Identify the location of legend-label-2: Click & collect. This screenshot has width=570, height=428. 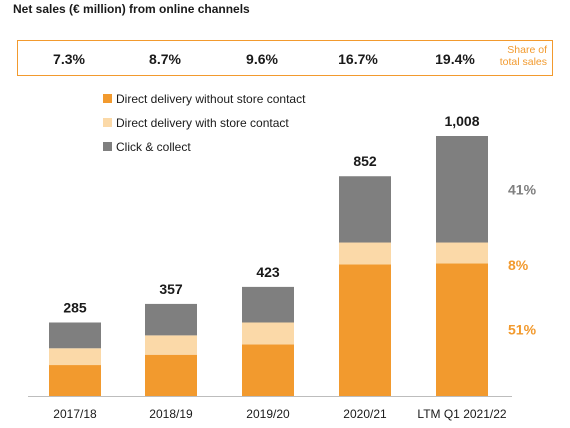
(153, 147).